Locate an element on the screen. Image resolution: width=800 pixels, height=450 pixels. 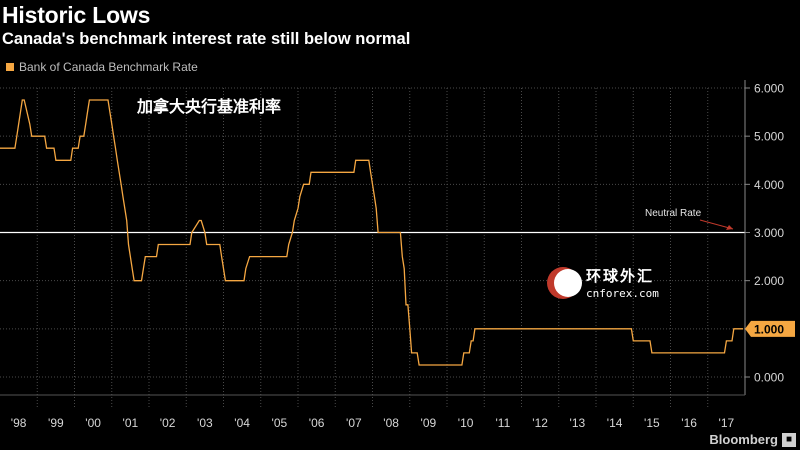
x-tick-label: '09 is located at coordinates (429, 423).